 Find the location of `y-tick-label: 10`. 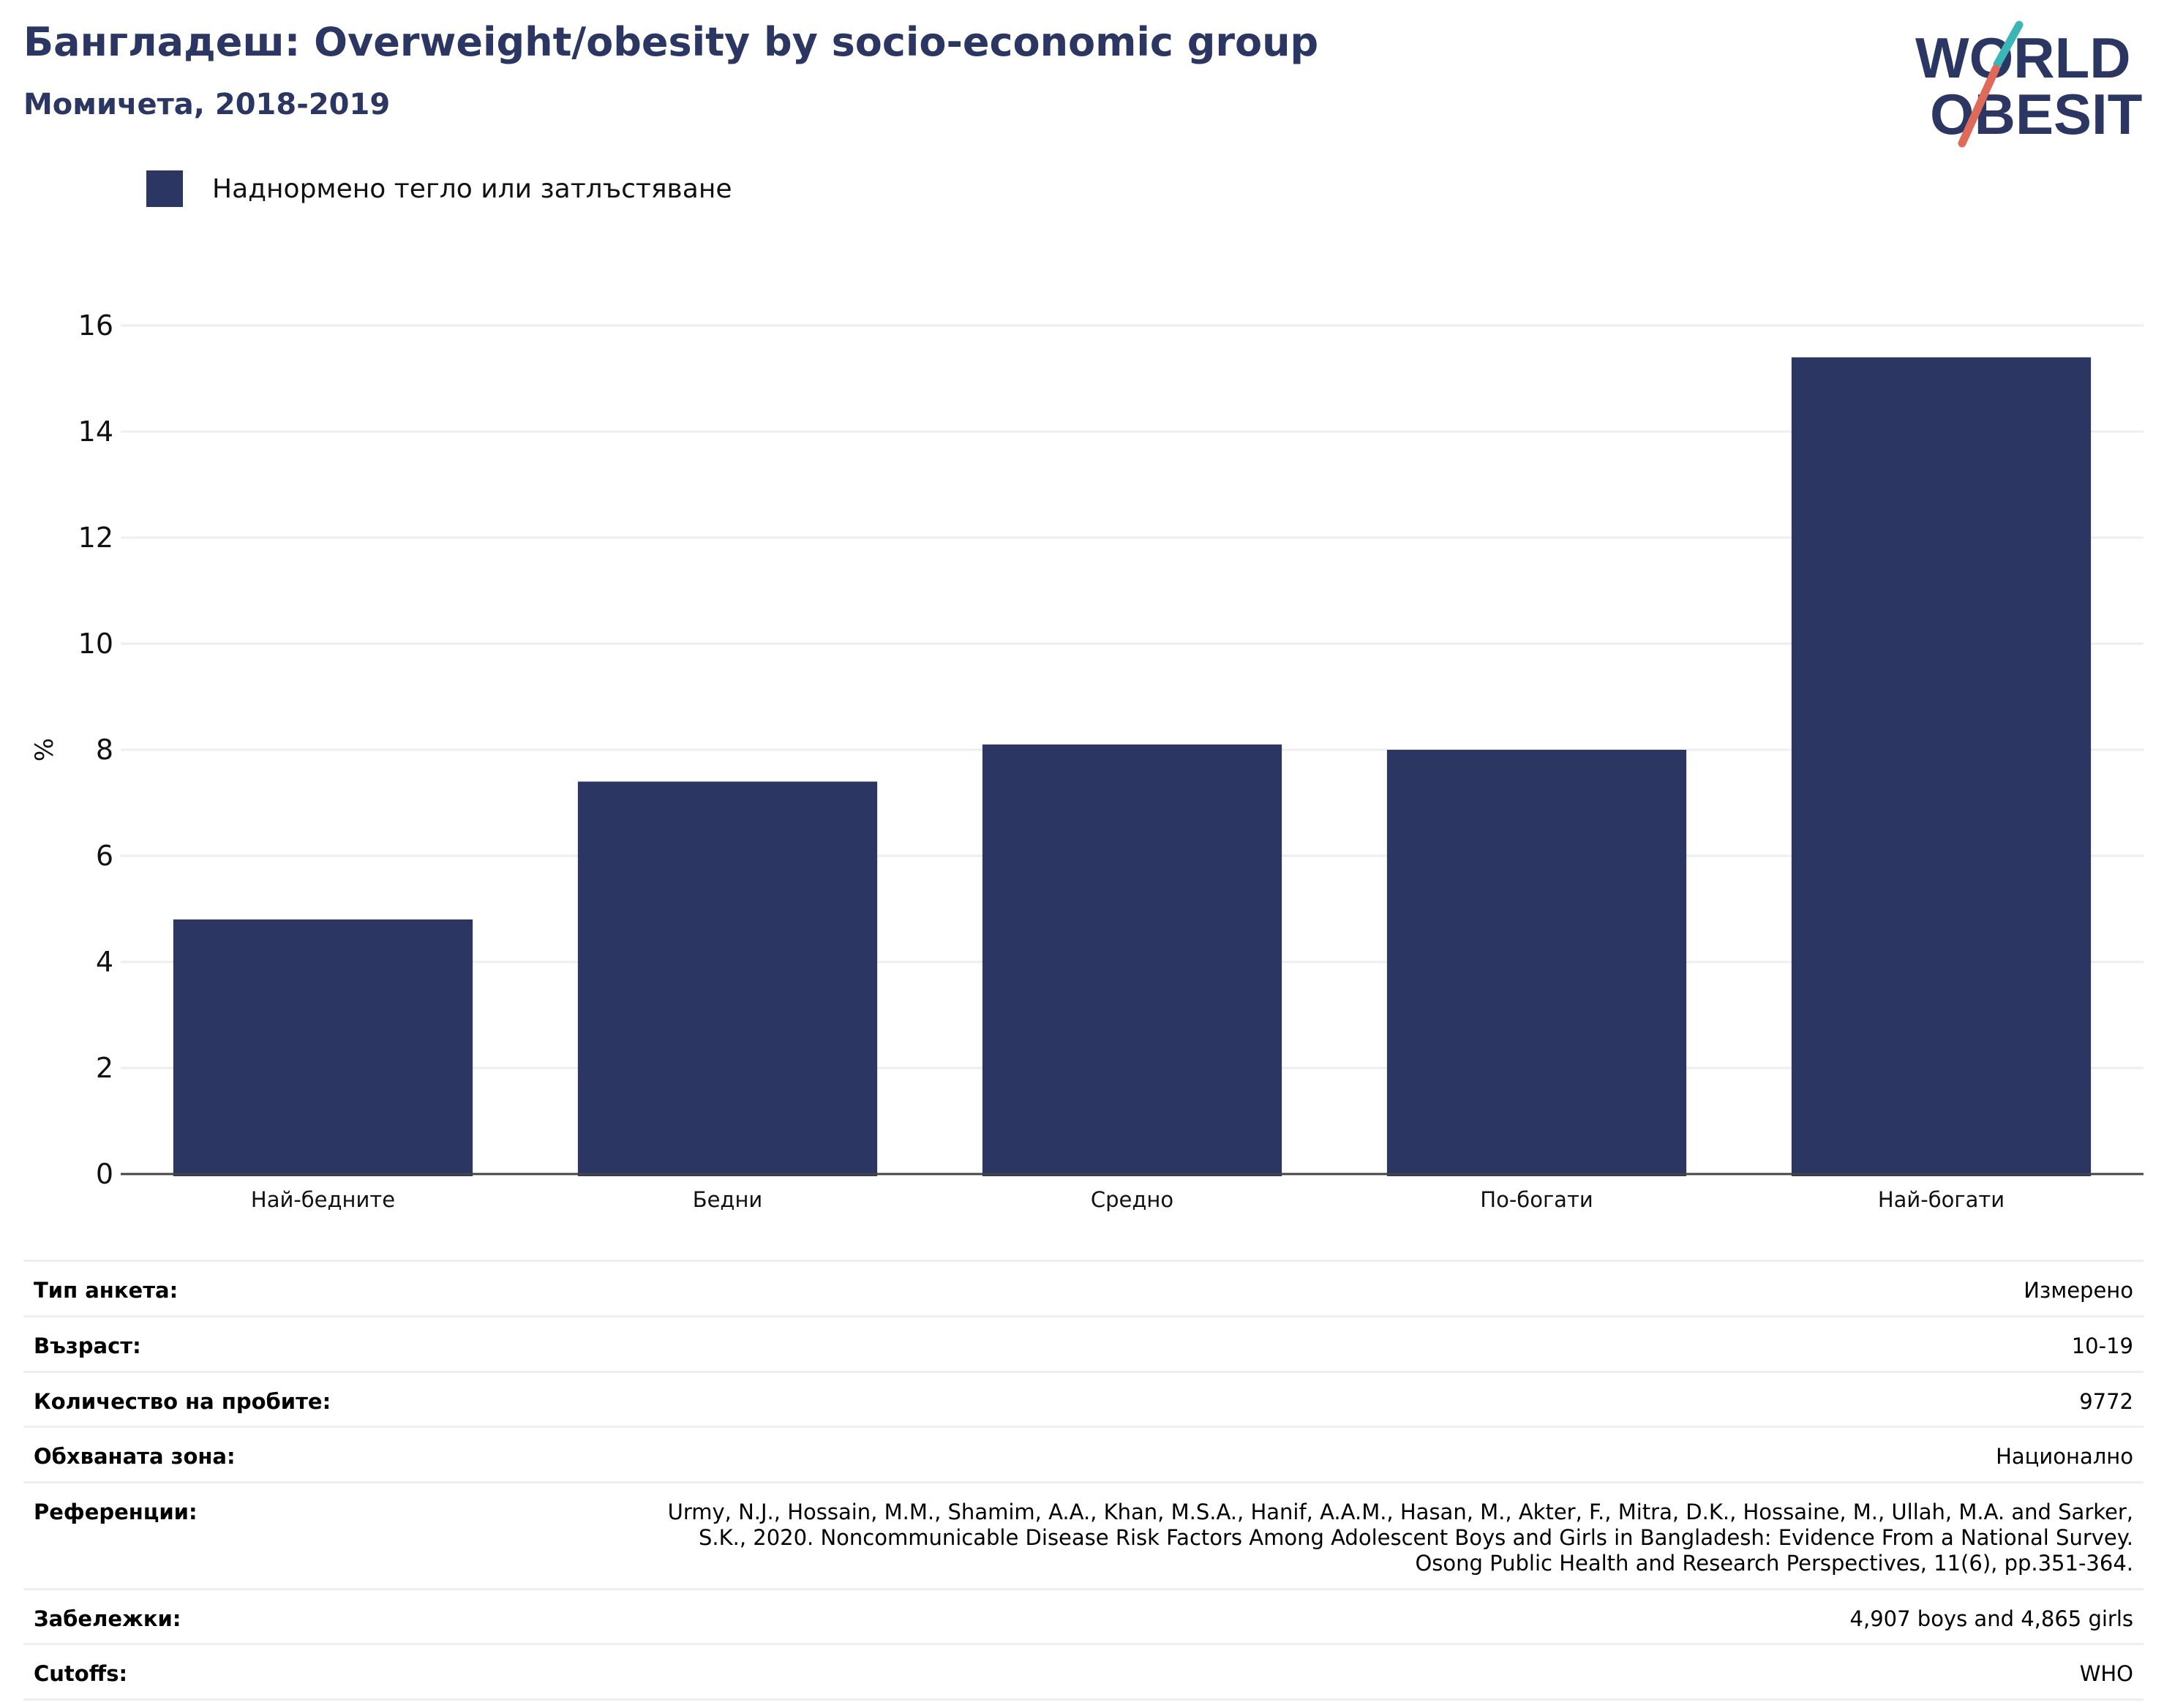

y-tick-label: 10 is located at coordinates (96, 644).